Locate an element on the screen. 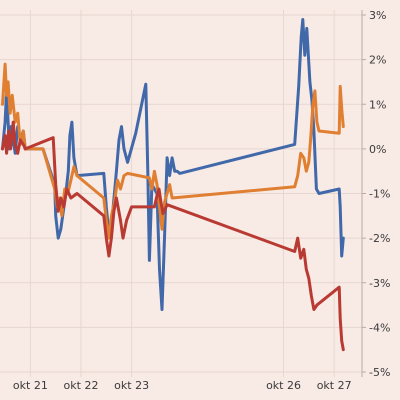 The width and height of the screenshot is (400, 400). x-tick-label: okt 23 is located at coordinates (131, 385).